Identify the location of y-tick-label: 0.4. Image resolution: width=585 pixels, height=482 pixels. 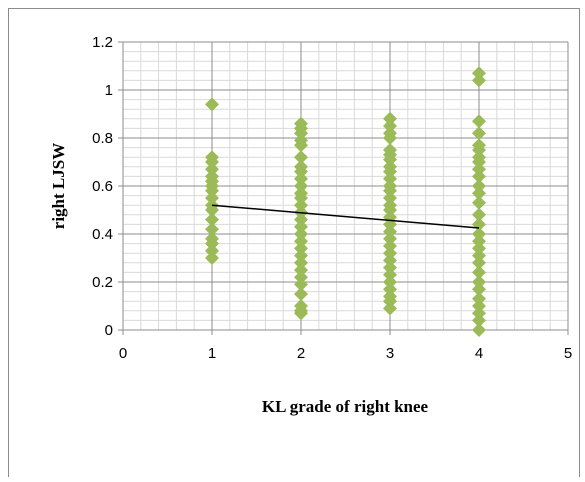
(102, 234).